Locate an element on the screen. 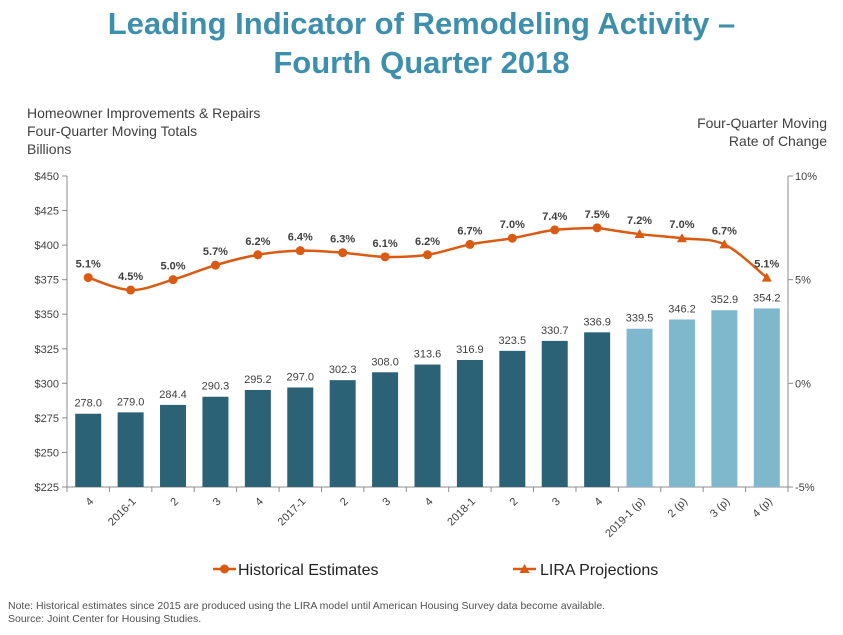 The image size is (843, 635). rate-label: 7.4% is located at coordinates (554, 217).